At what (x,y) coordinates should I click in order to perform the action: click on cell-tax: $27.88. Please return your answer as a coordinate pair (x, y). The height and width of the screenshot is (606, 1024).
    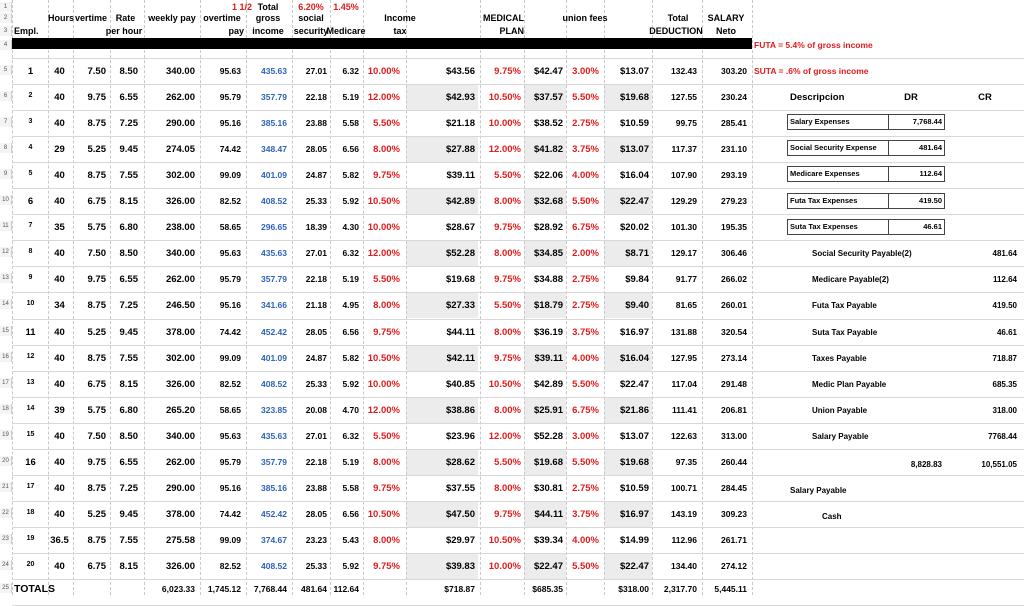
    Looking at the image, I should click on (460, 150).